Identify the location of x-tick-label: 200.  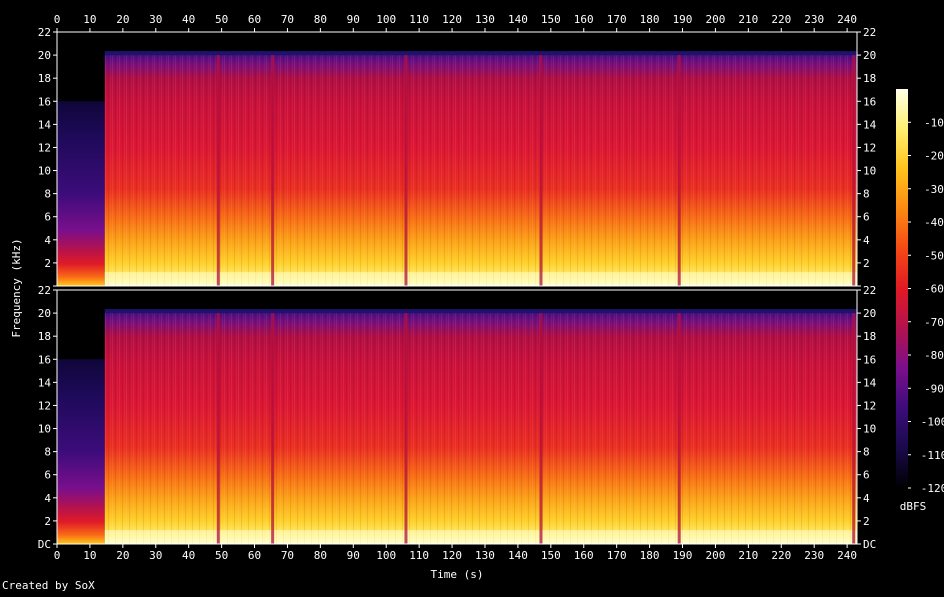
(715, 19).